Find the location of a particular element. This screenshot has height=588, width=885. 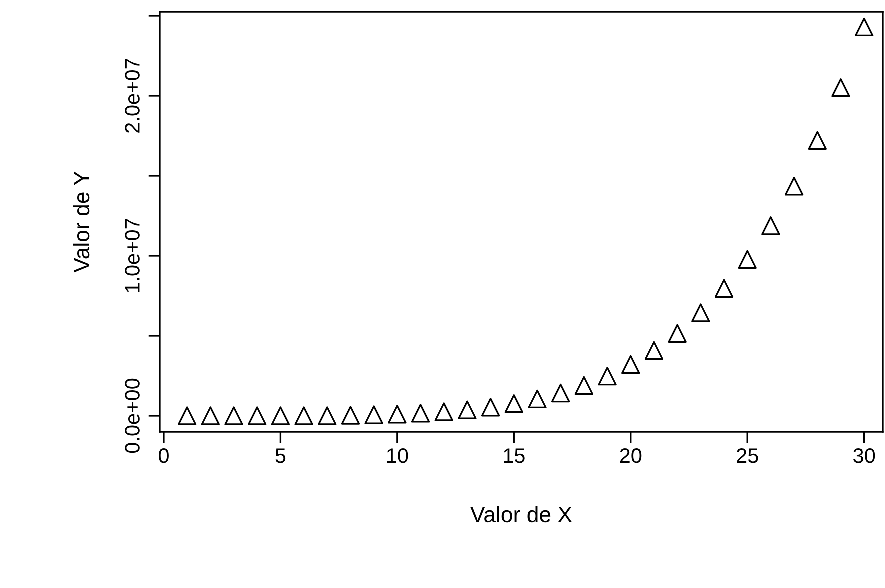

x-tick-label: 25 is located at coordinates (747, 456).